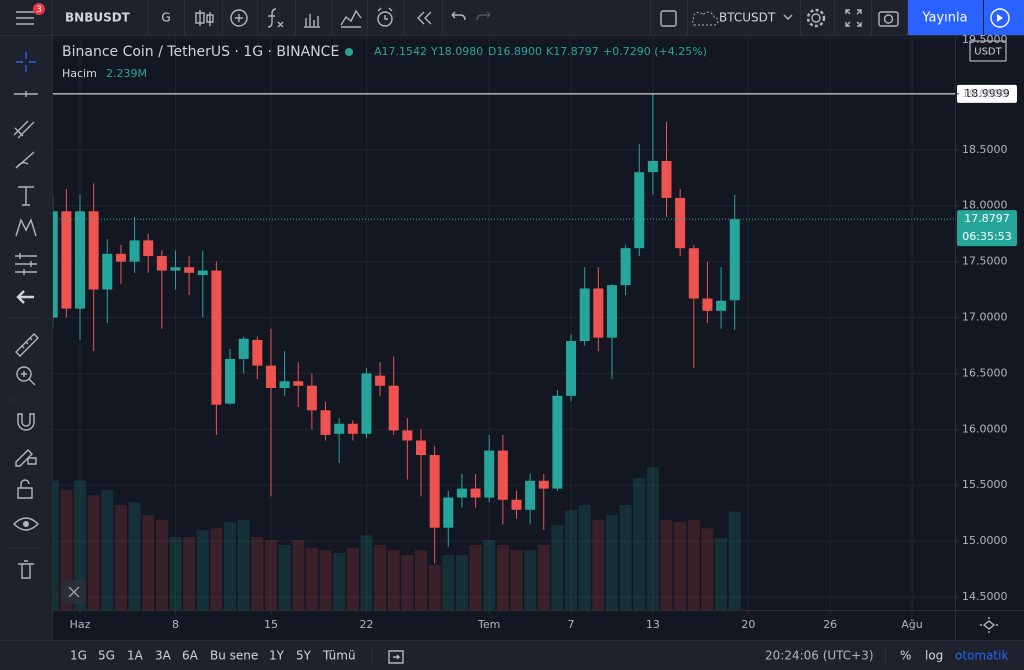  Describe the element at coordinates (26, 376) in the screenshot. I see `zoom-tool` at that location.